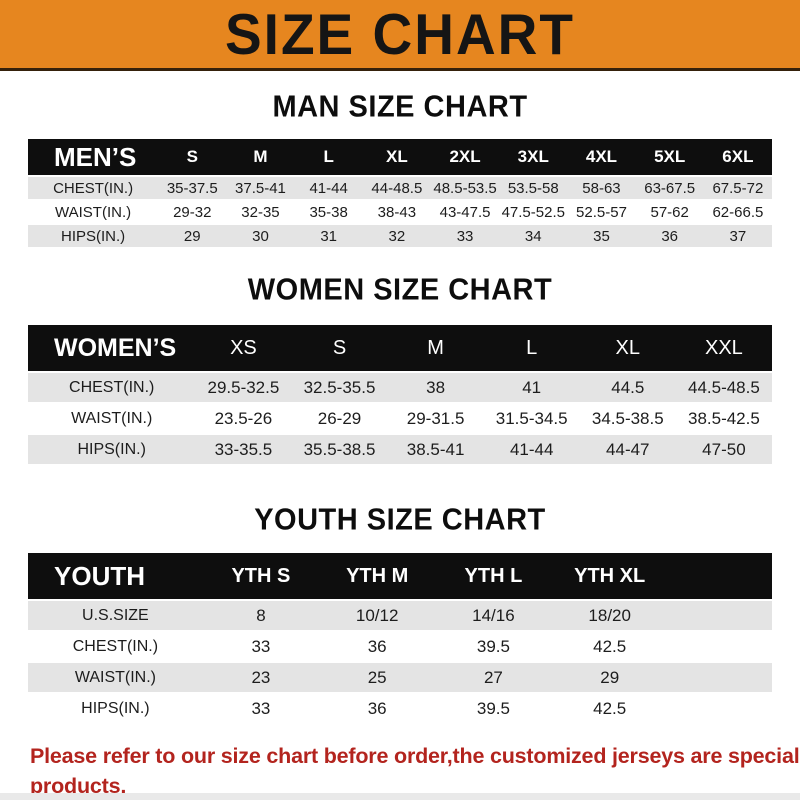 The height and width of the screenshot is (800, 800). Describe the element at coordinates (400, 34) in the screenshot. I see `page-title: SIZE CHART` at that location.